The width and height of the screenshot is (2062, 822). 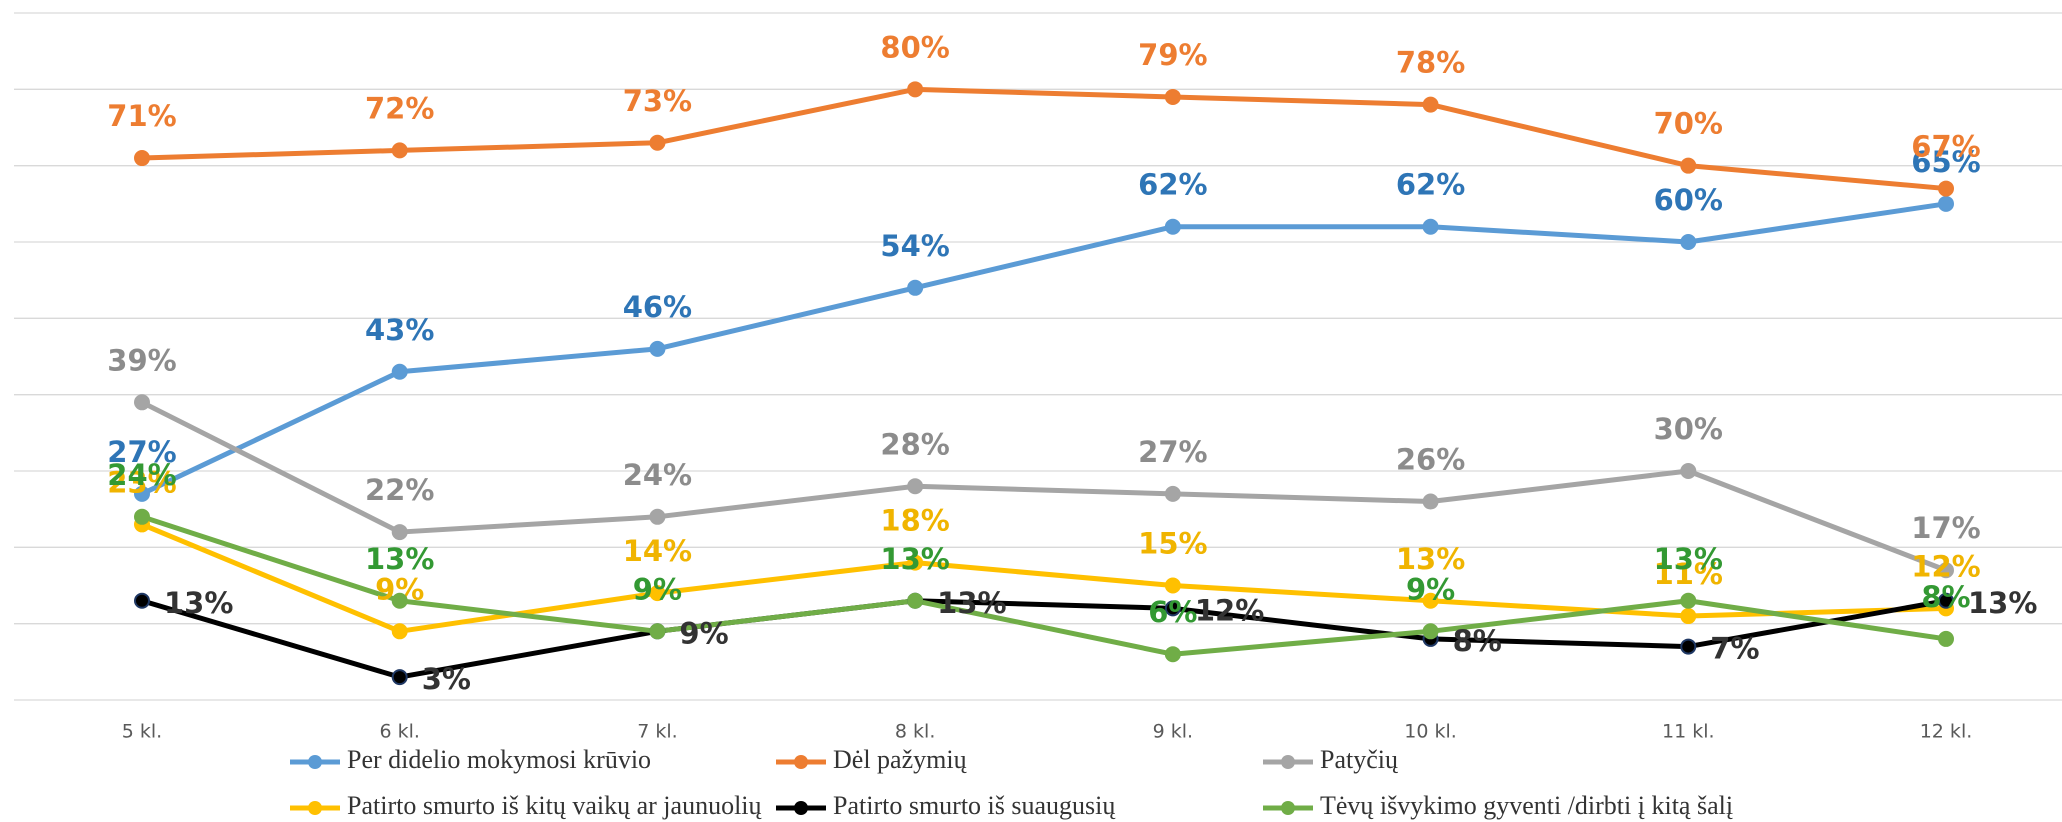 I want to click on data-label: 80%, so click(x=914, y=47).